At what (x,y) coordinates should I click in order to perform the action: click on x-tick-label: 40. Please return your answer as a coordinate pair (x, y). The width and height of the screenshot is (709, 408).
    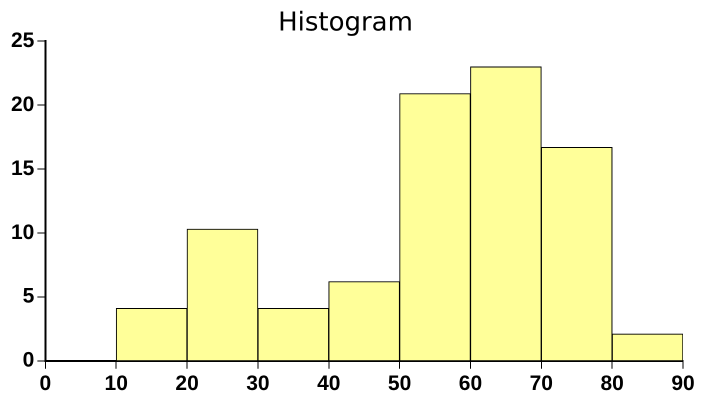
    Looking at the image, I should click on (328, 384).